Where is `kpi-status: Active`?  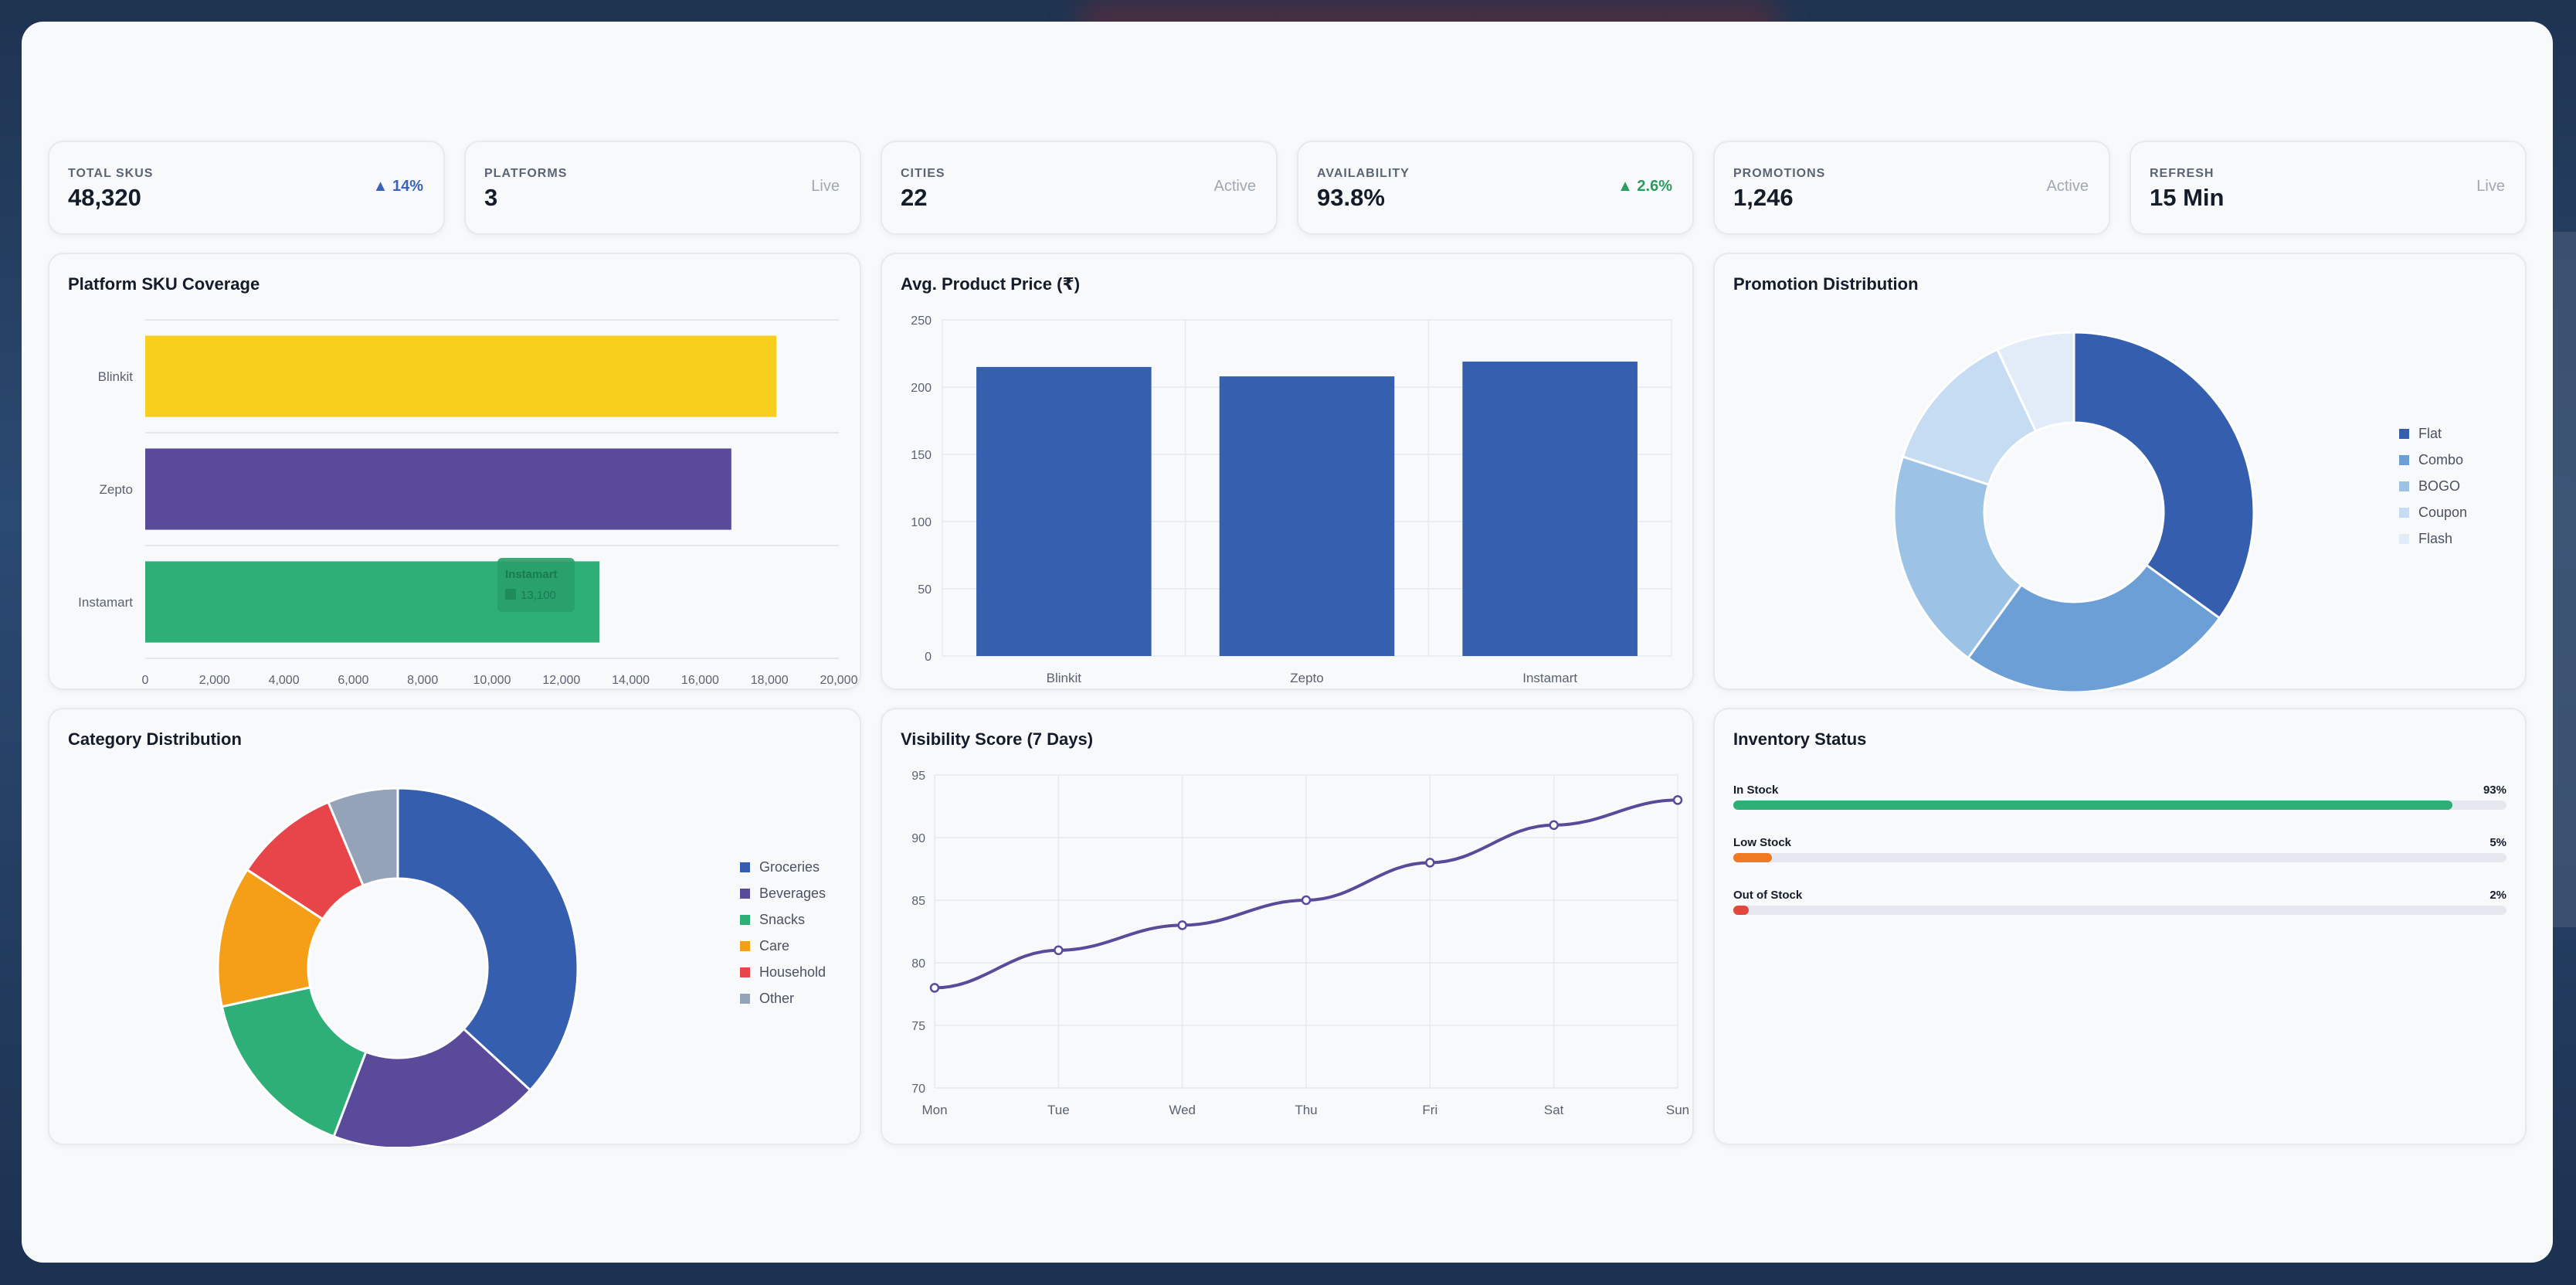 kpi-status: Active is located at coordinates (2067, 186).